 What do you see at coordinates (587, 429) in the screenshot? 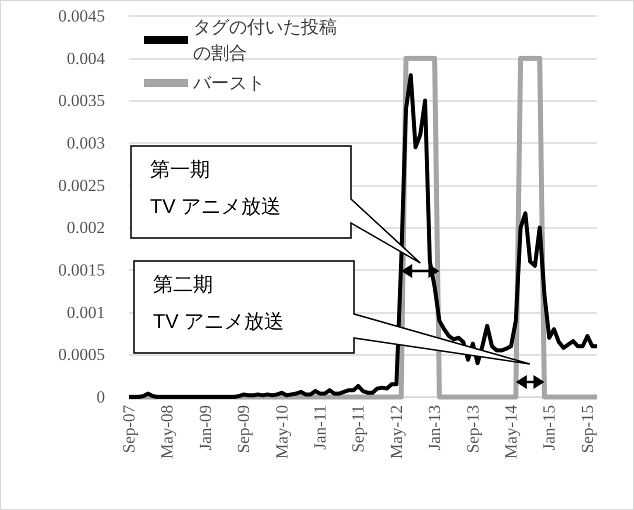
I see `x-tick-label: Sep-15` at bounding box center [587, 429].